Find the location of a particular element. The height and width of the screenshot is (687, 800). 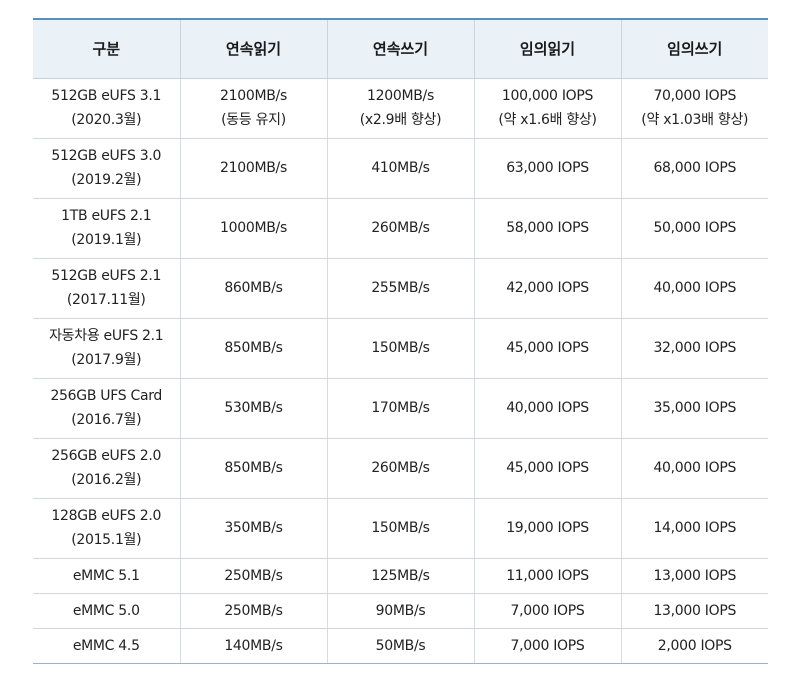

cell-text: (2017.9월) is located at coordinates (106, 360).